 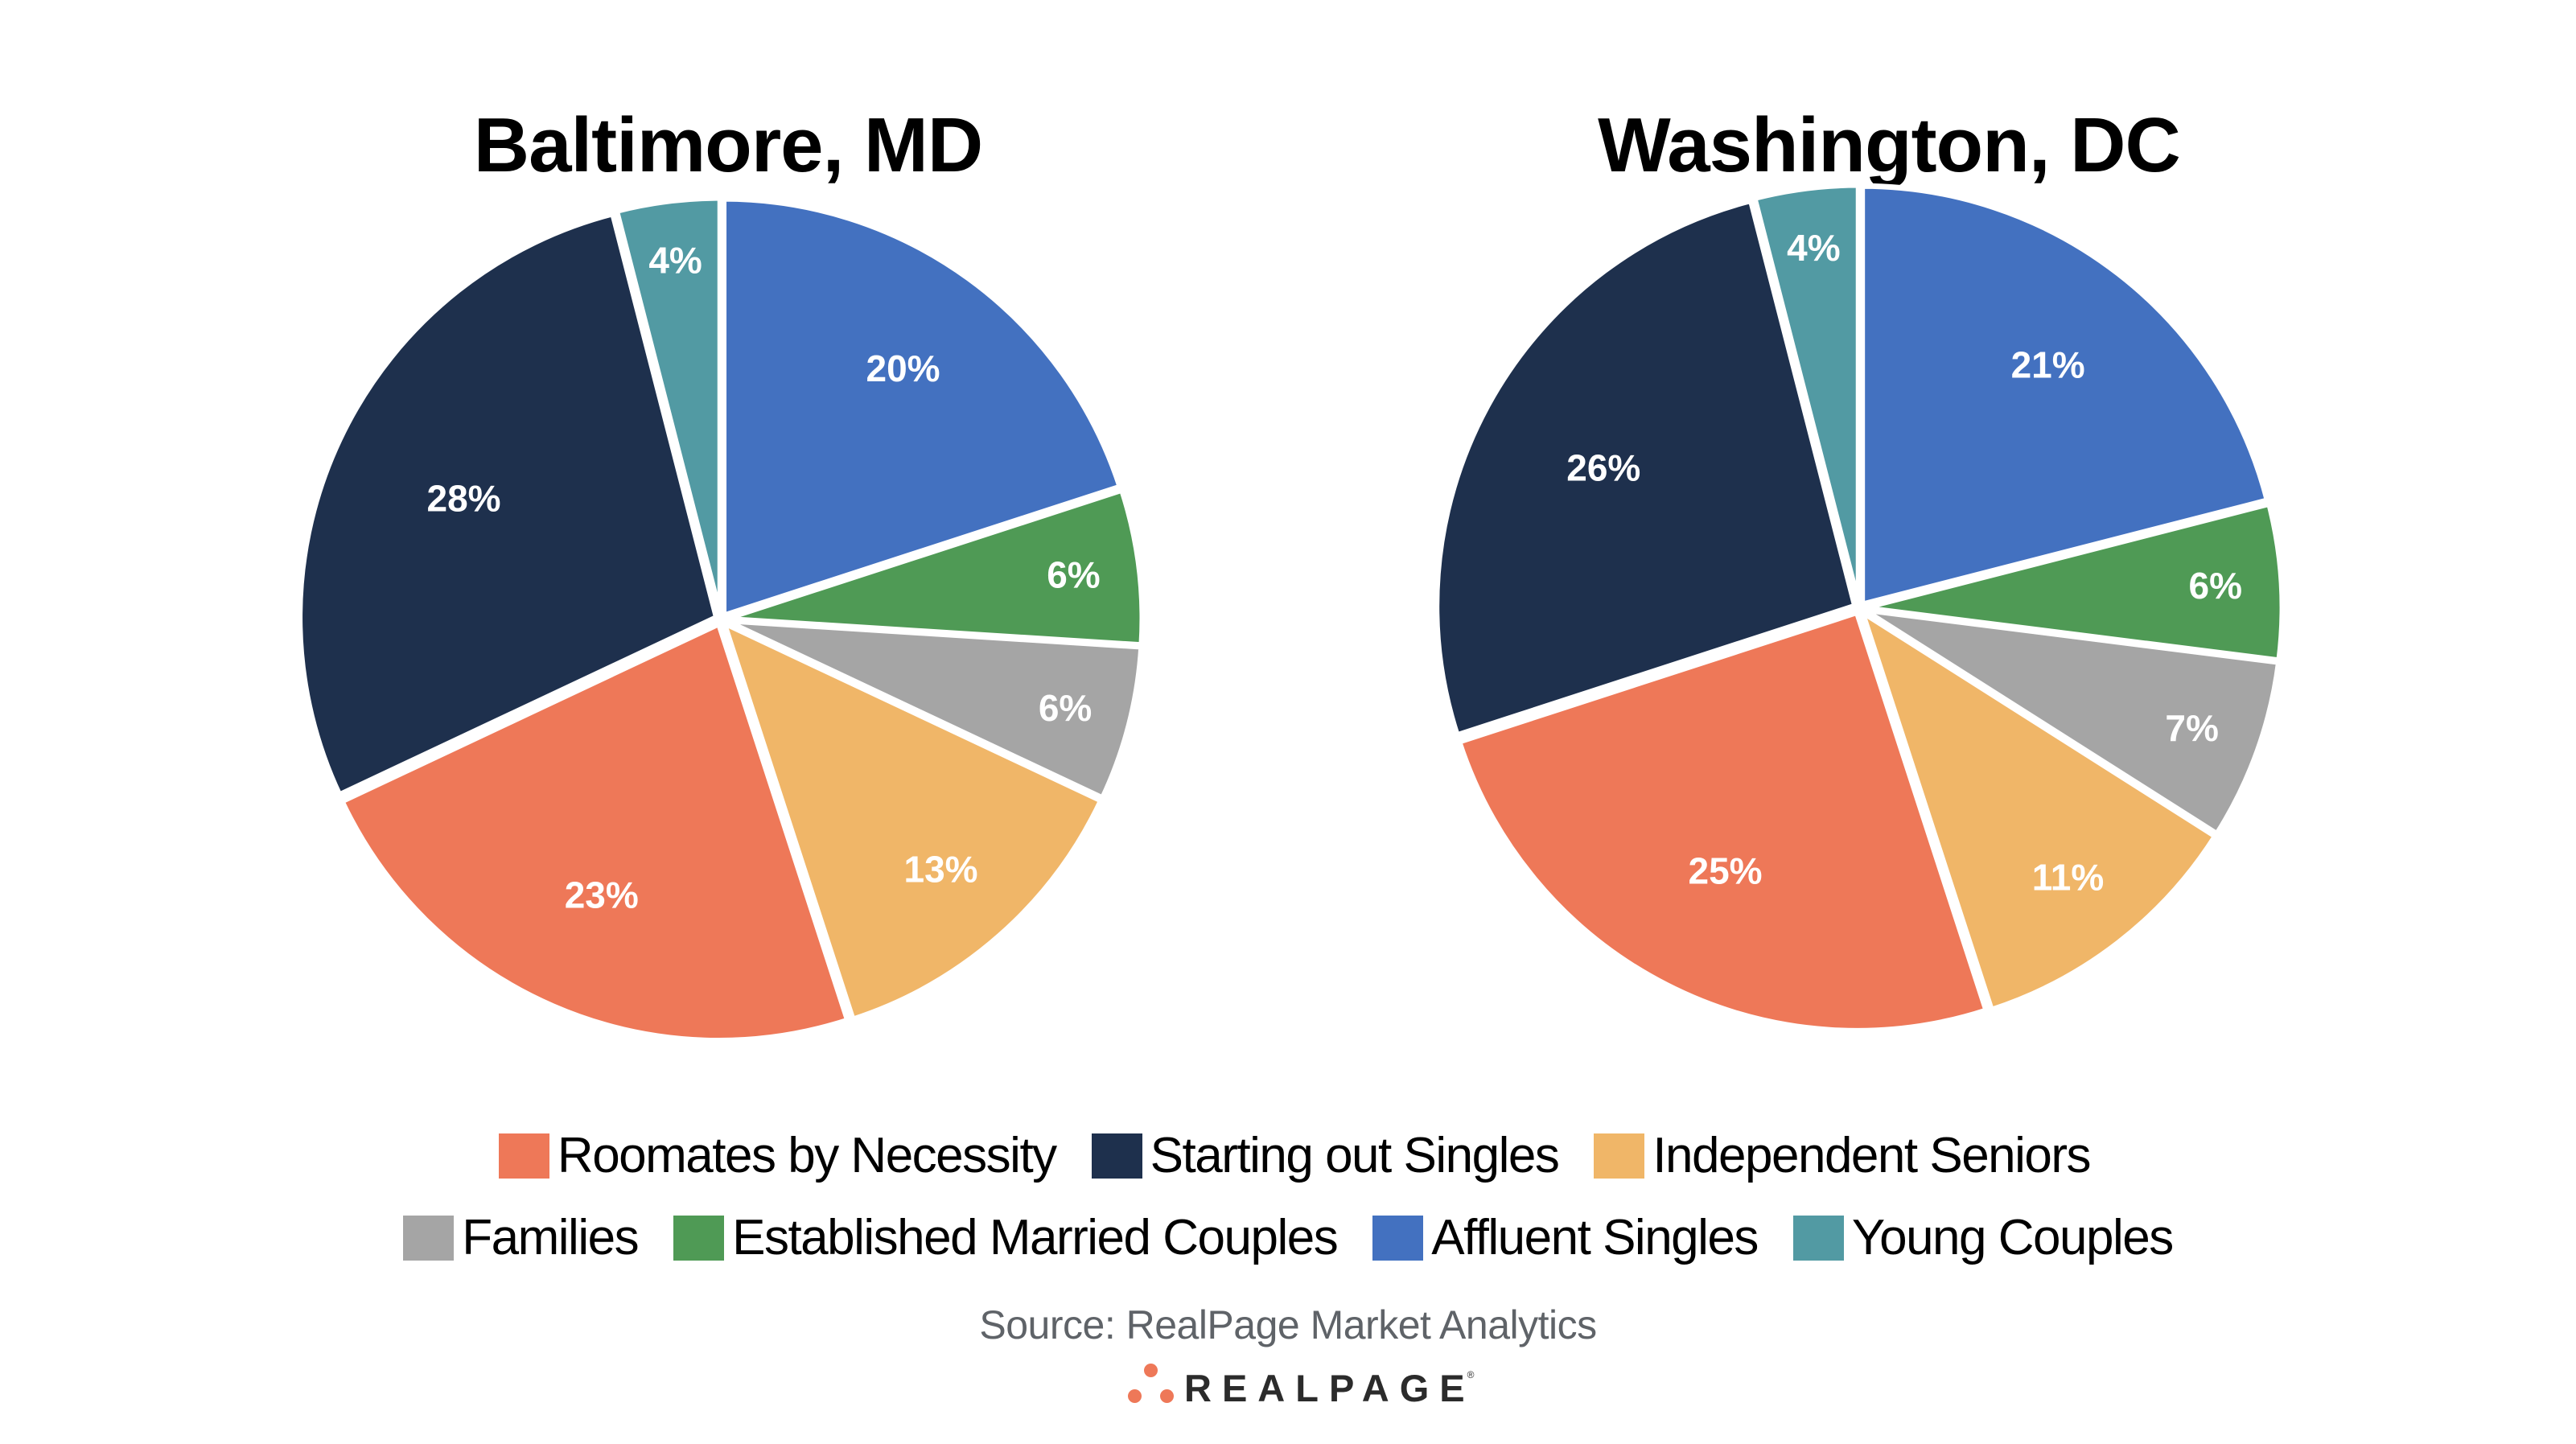 I want to click on legend-item-families: Families, so click(x=521, y=1238).